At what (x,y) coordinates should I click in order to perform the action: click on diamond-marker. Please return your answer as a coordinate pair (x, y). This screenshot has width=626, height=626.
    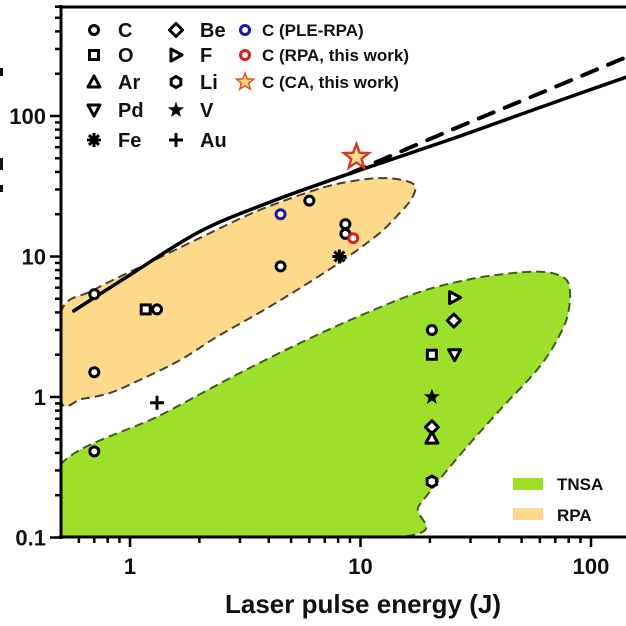
    Looking at the image, I should click on (453, 320).